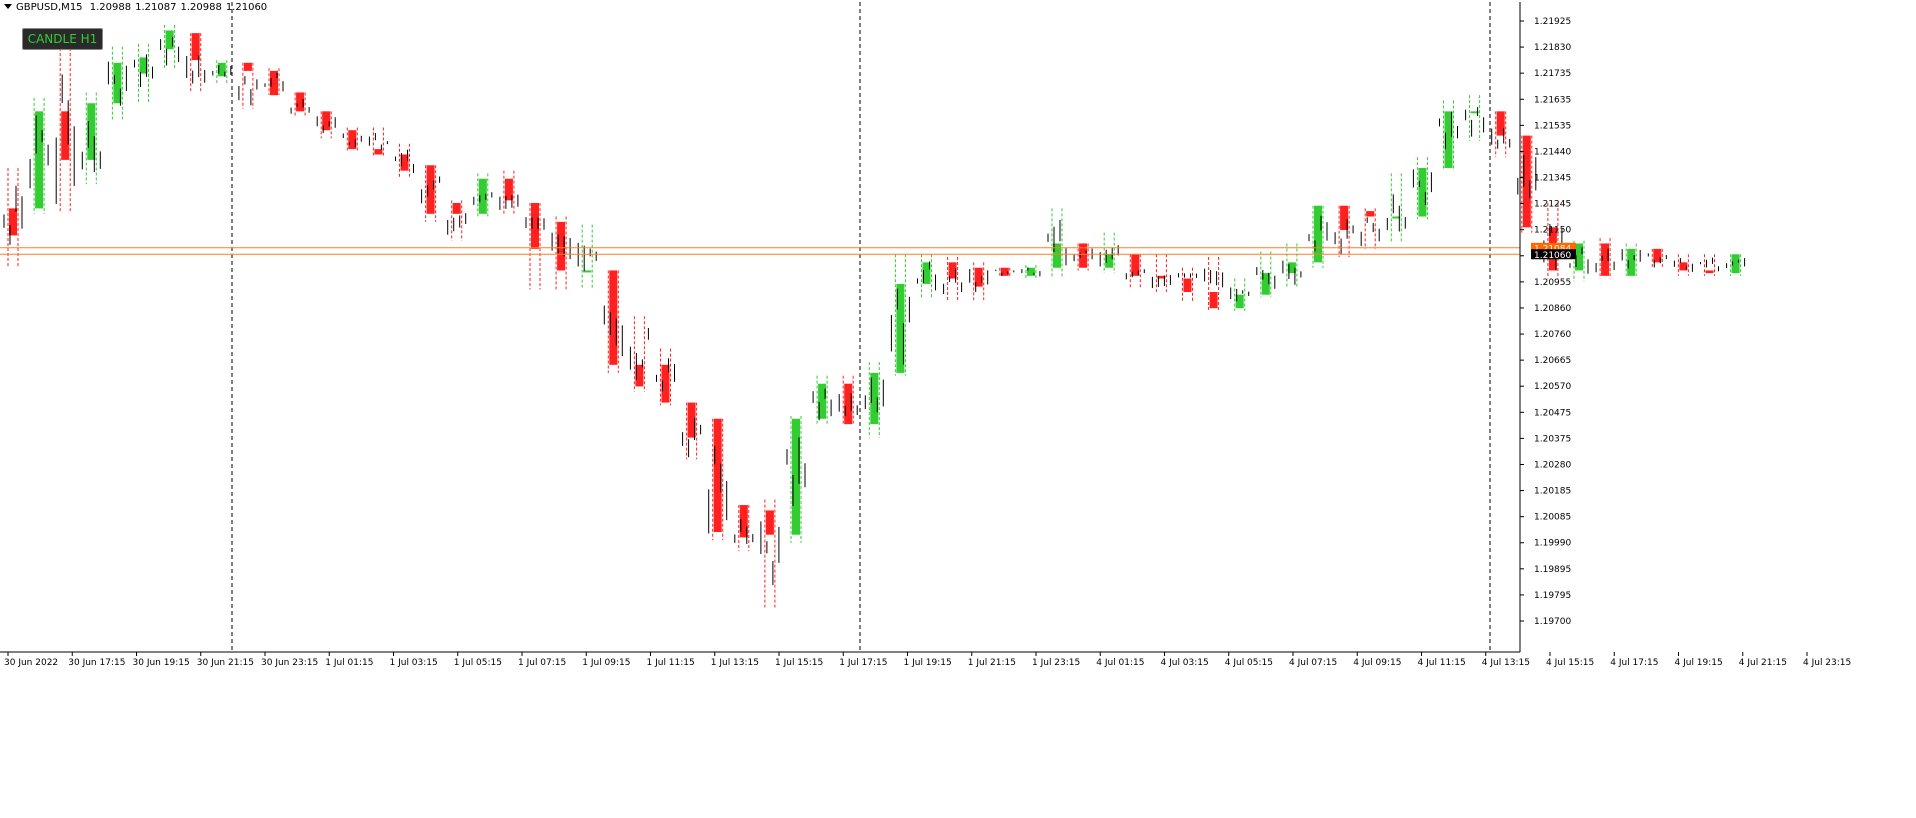 The height and width of the screenshot is (818, 1916). I want to click on chart-menu-triangle-icon, so click(8, 6).